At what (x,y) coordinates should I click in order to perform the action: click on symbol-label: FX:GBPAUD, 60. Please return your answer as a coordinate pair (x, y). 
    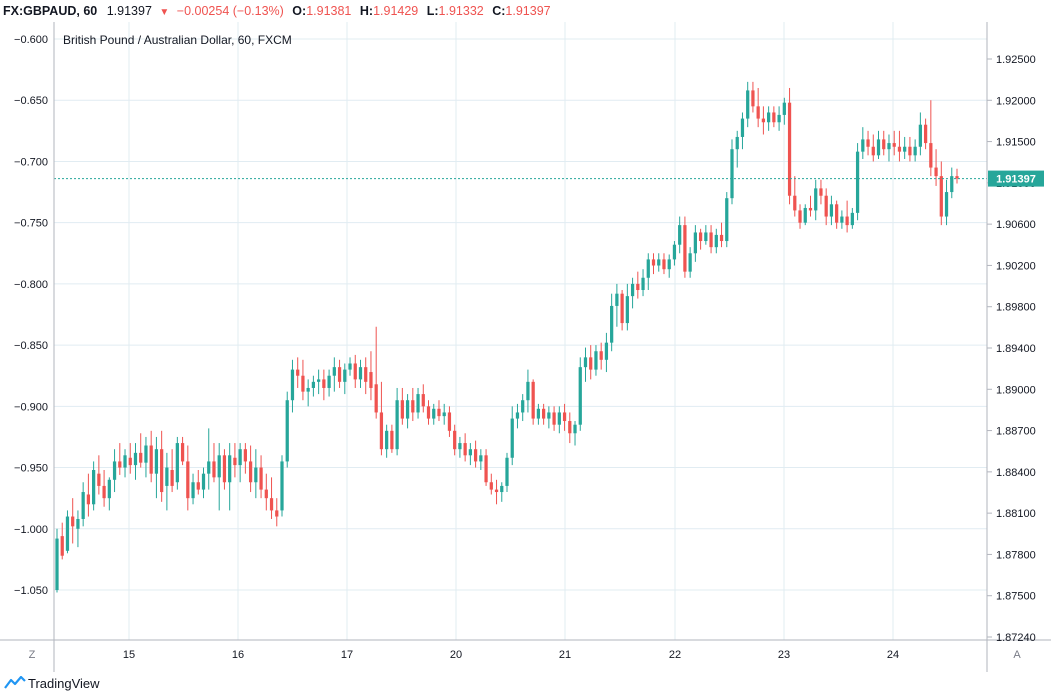
    Looking at the image, I should click on (50, 11).